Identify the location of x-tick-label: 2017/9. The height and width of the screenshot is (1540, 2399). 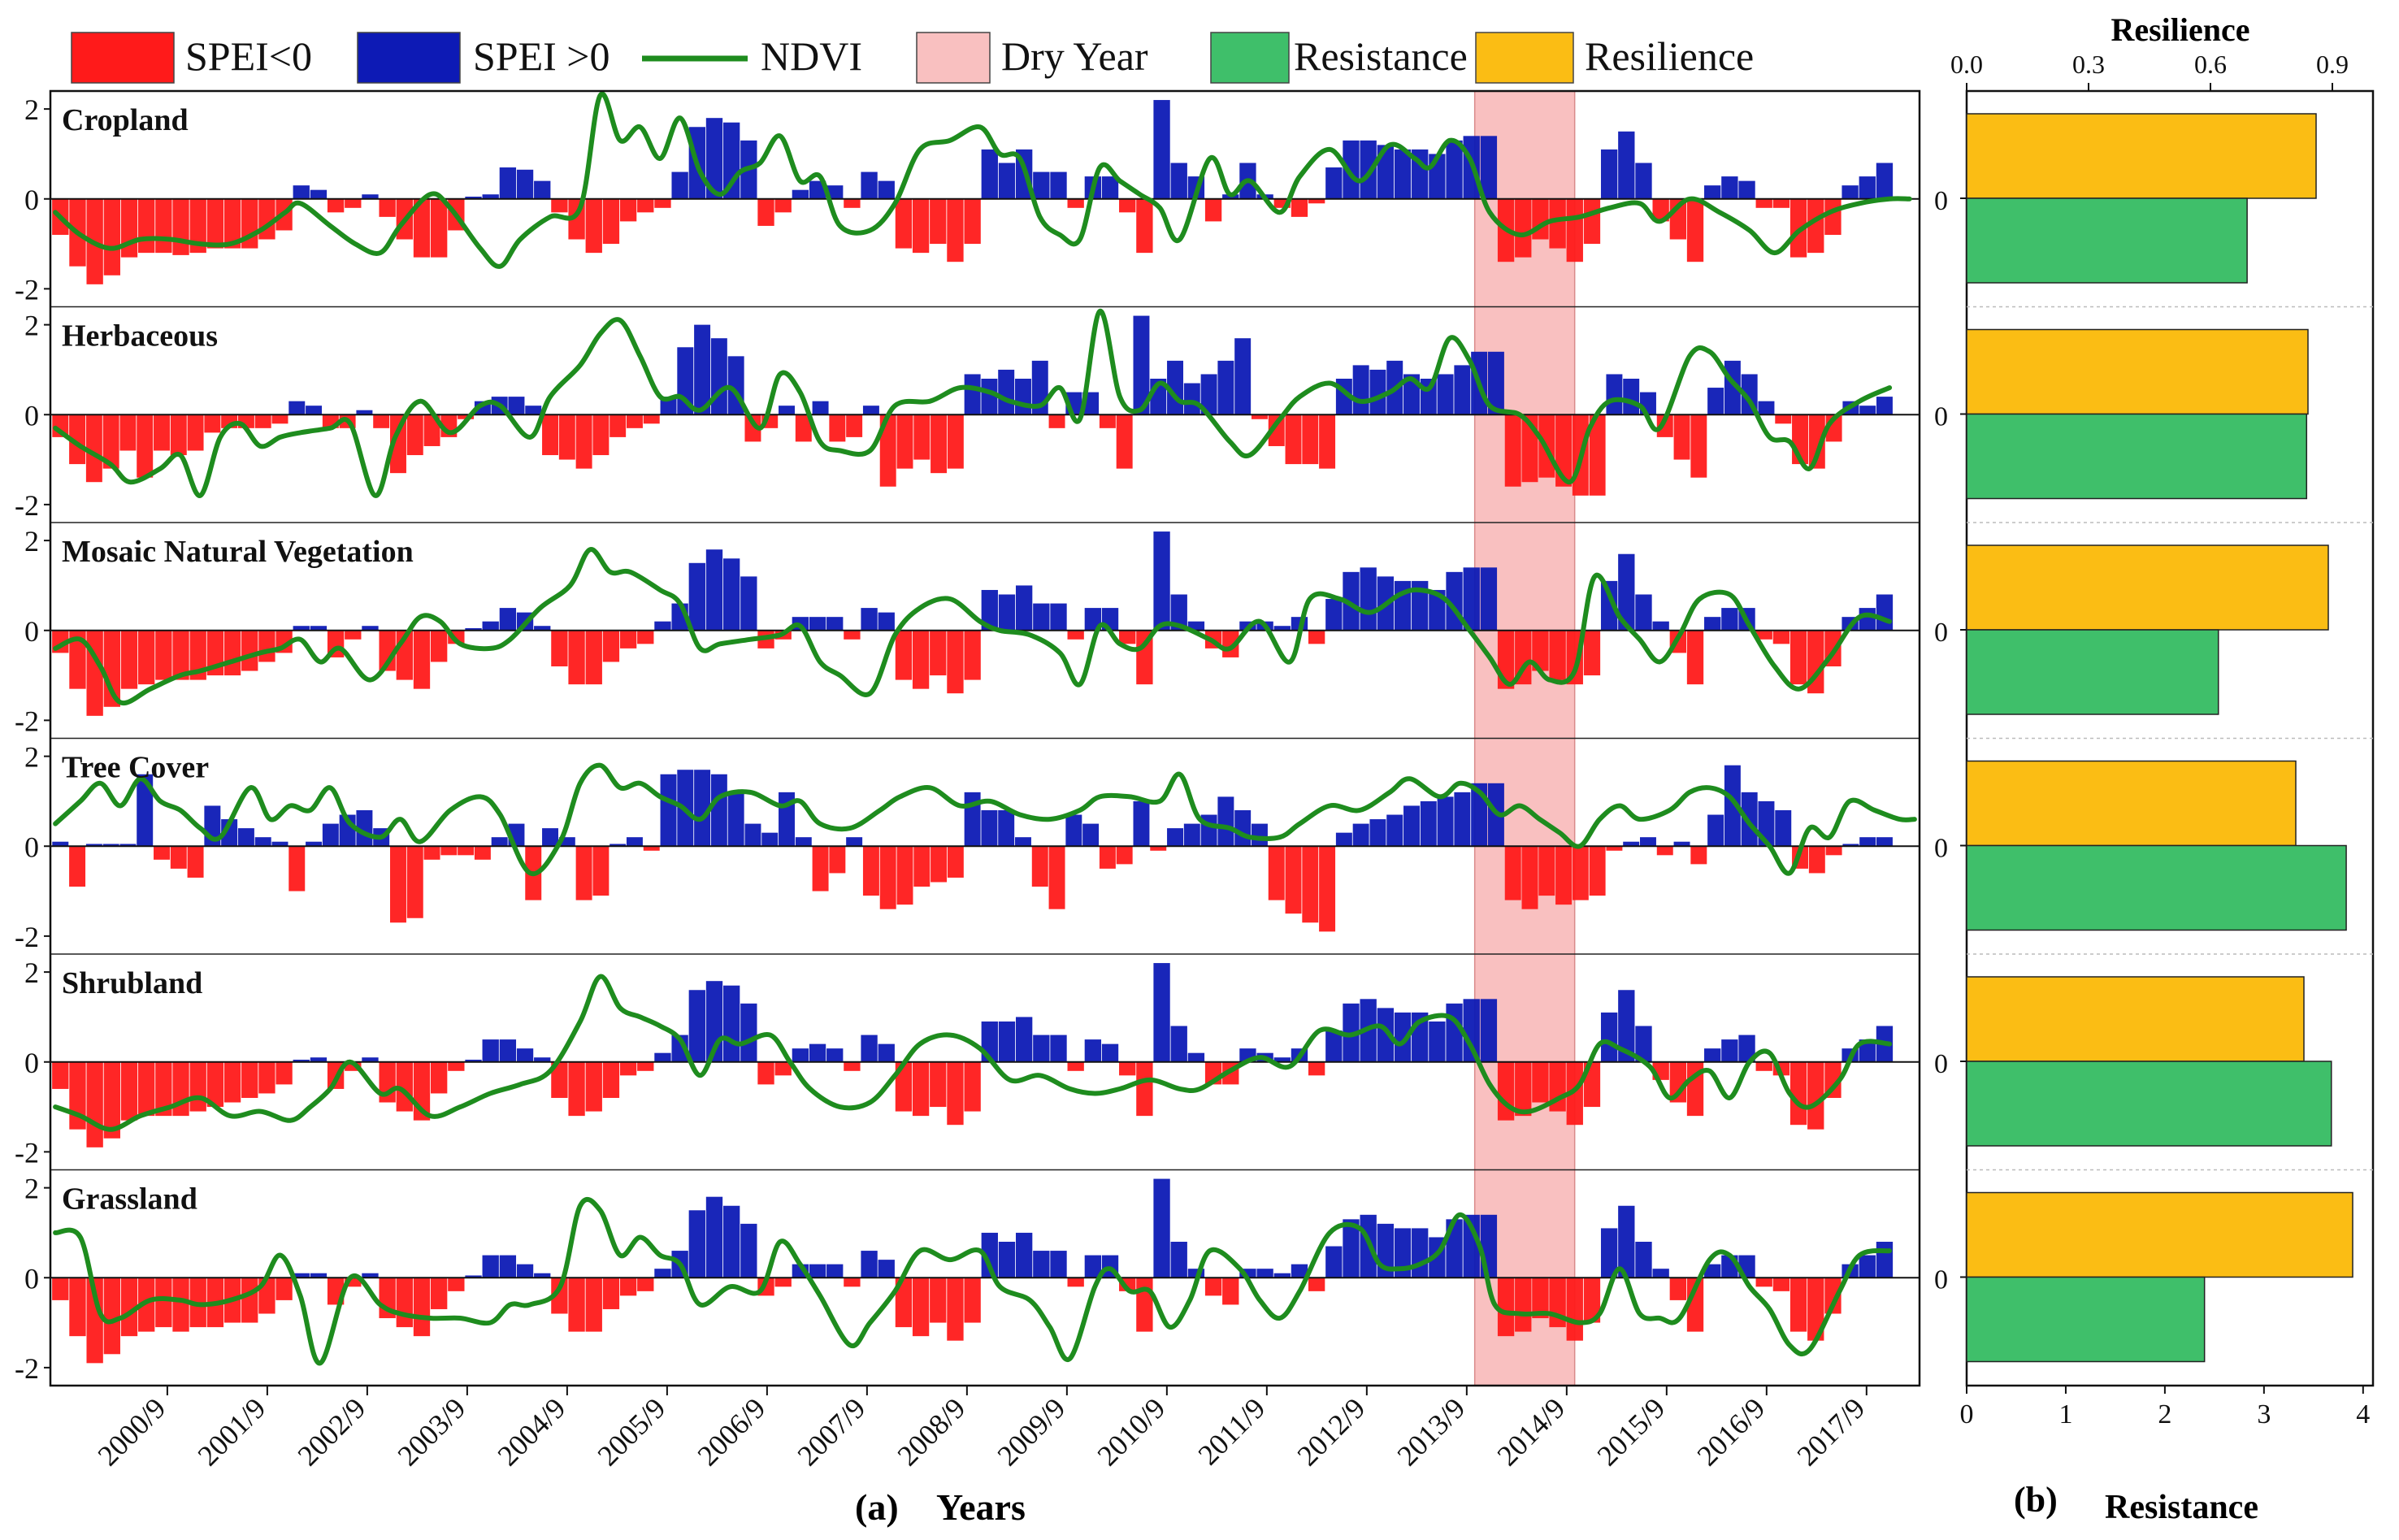
(1830, 1432).